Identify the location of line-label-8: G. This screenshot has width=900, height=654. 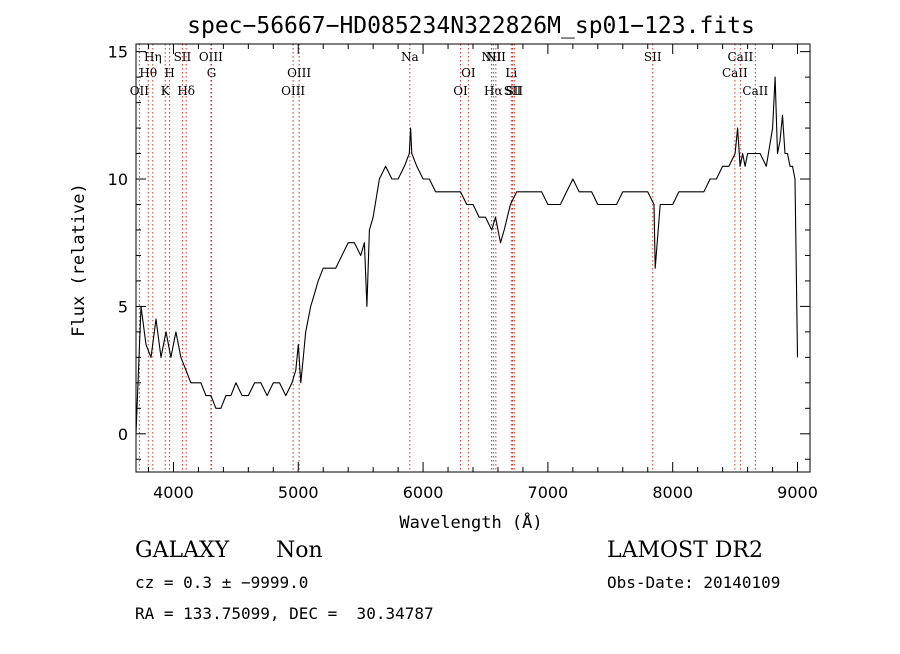
(212, 73).